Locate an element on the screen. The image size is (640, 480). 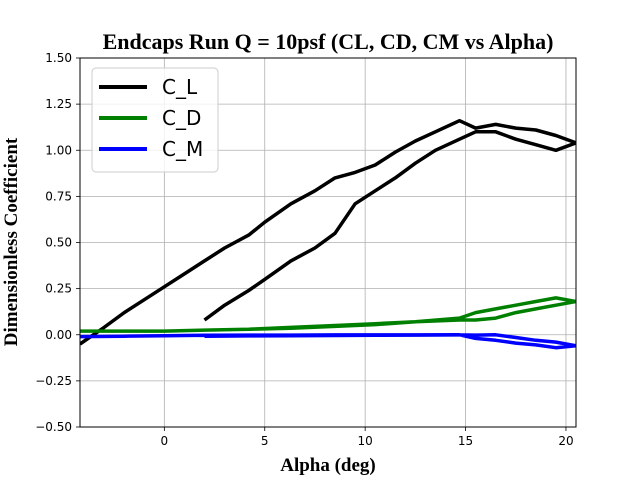
y-tick-label: 0.75 is located at coordinates (58, 196).